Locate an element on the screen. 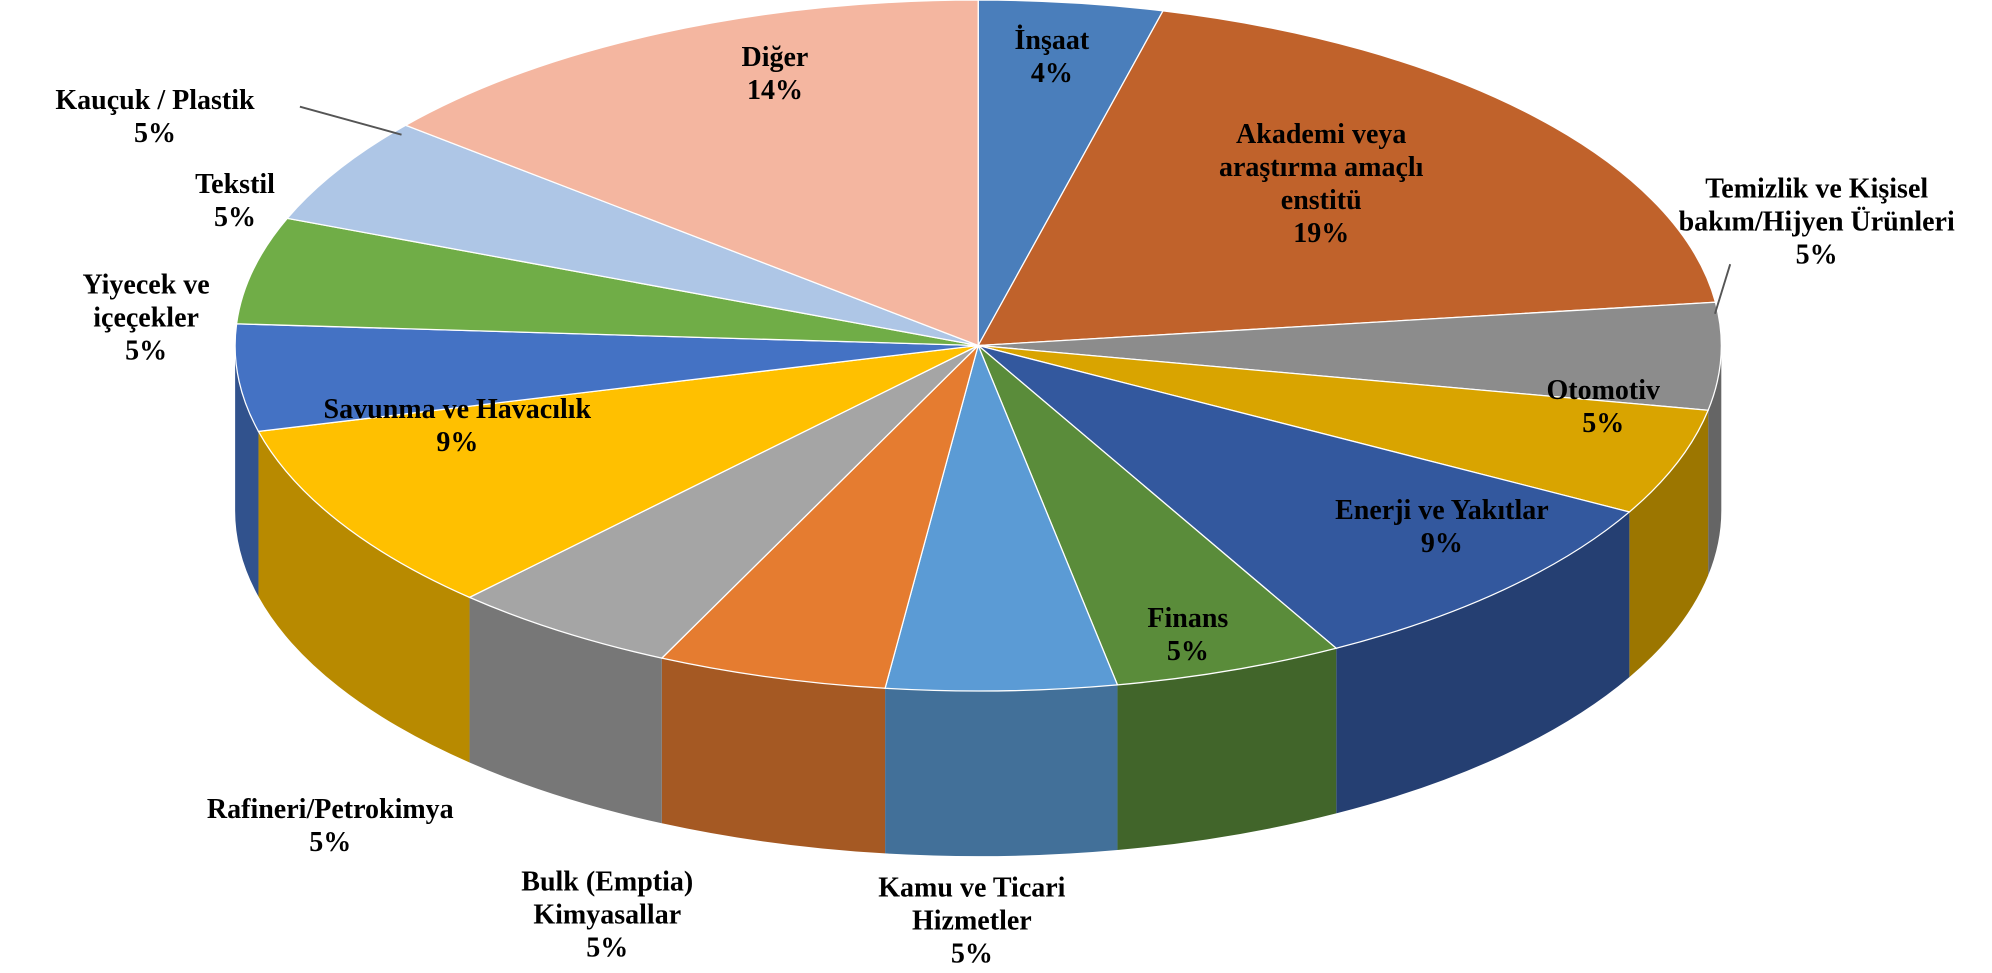 This screenshot has width=1992, height=973. slice-label: Finans 5% is located at coordinates (1188, 635).